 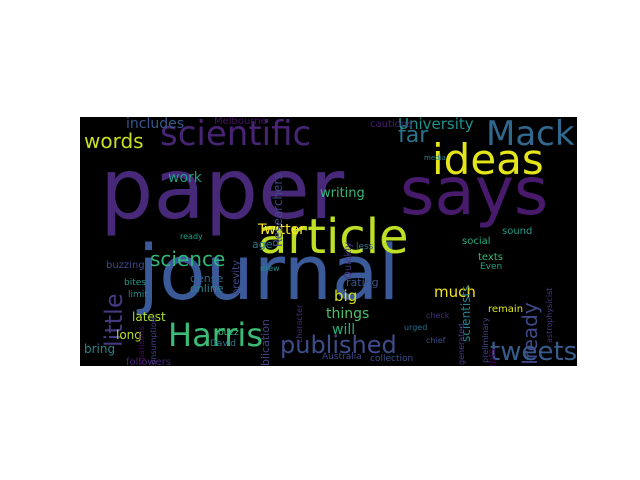 What do you see at coordinates (391, 124) in the screenshot?
I see `cloud-word: cautions` at bounding box center [391, 124].